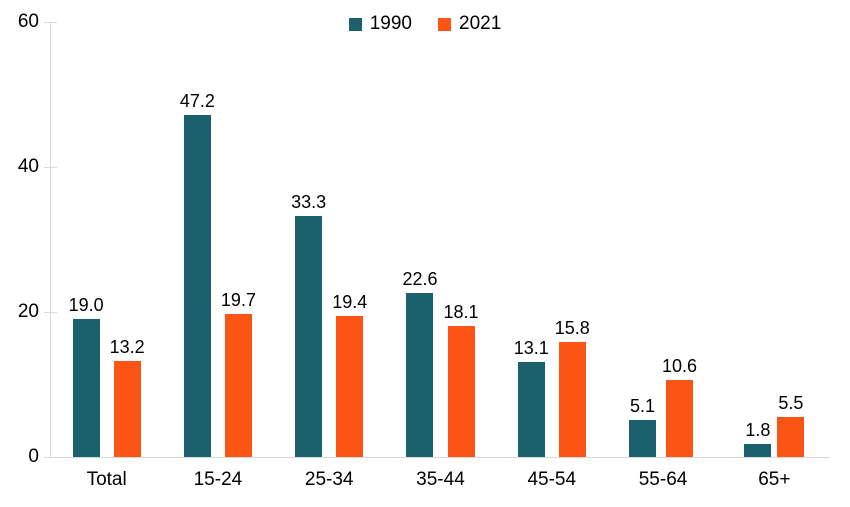 The width and height of the screenshot is (850, 507). Describe the element at coordinates (791, 239) in the screenshot. I see `bar-with-label: 5.5` at that location.